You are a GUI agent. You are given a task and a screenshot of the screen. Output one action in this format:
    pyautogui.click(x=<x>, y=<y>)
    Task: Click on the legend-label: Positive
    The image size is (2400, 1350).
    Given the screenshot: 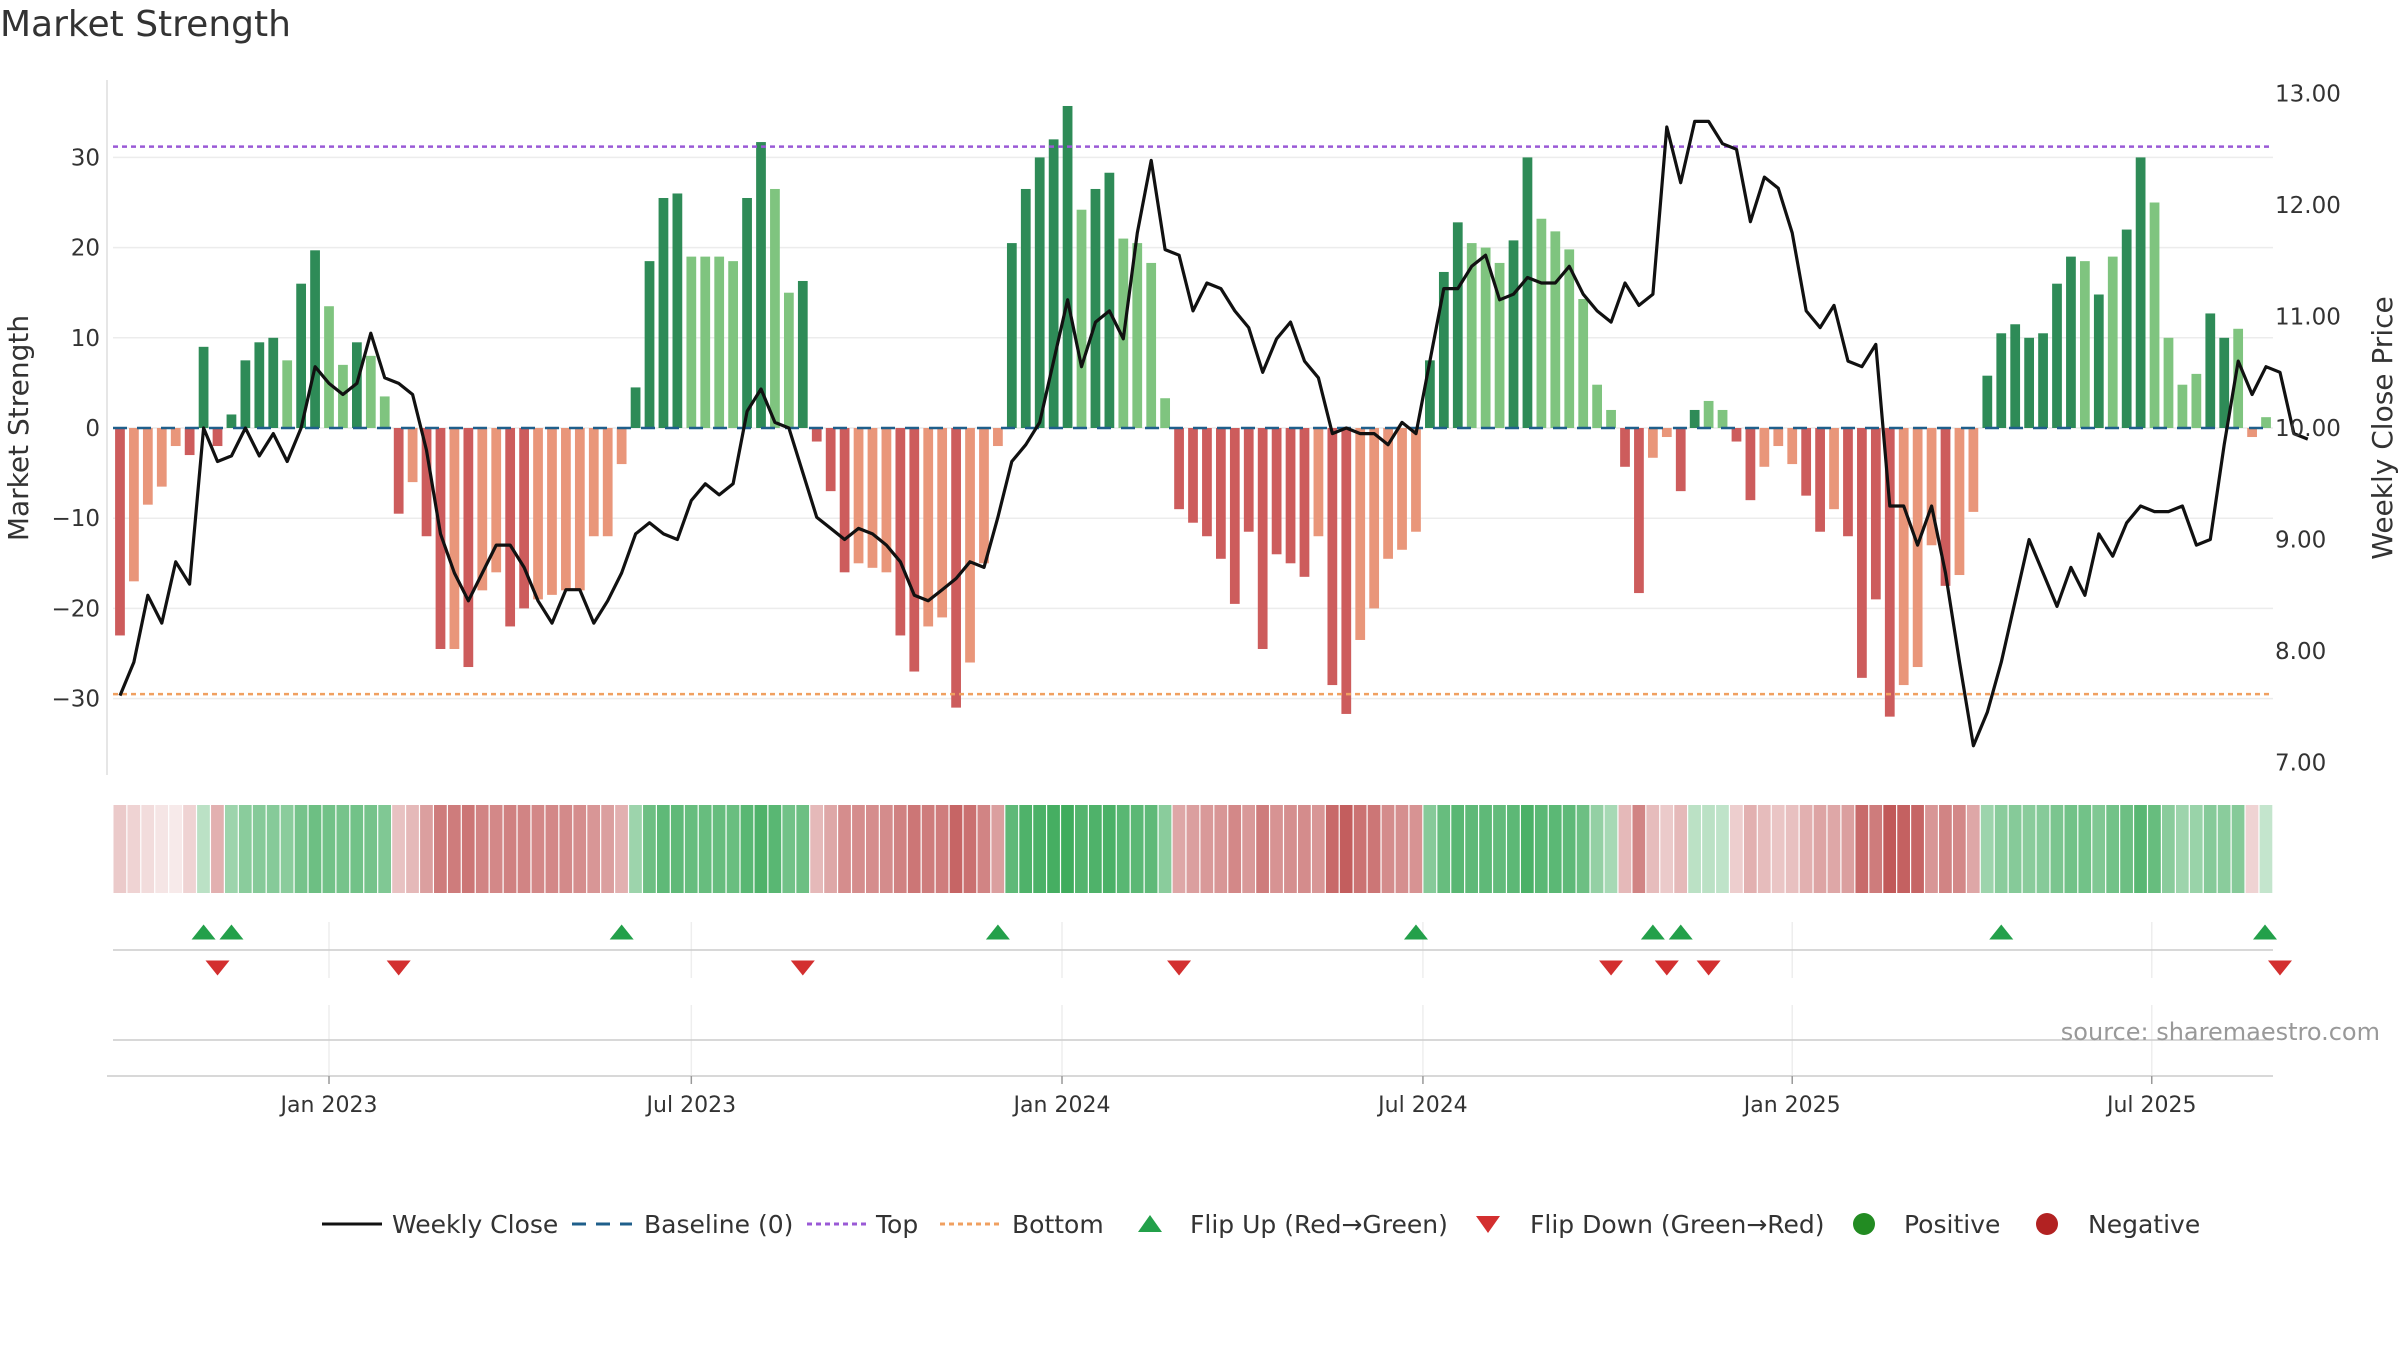 What is the action you would take?
    pyautogui.click(x=1952, y=1224)
    